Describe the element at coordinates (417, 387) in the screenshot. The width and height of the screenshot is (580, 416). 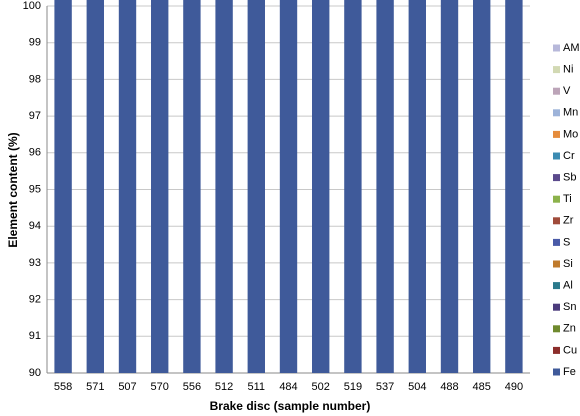
I see `x-tick-label: 504` at that location.